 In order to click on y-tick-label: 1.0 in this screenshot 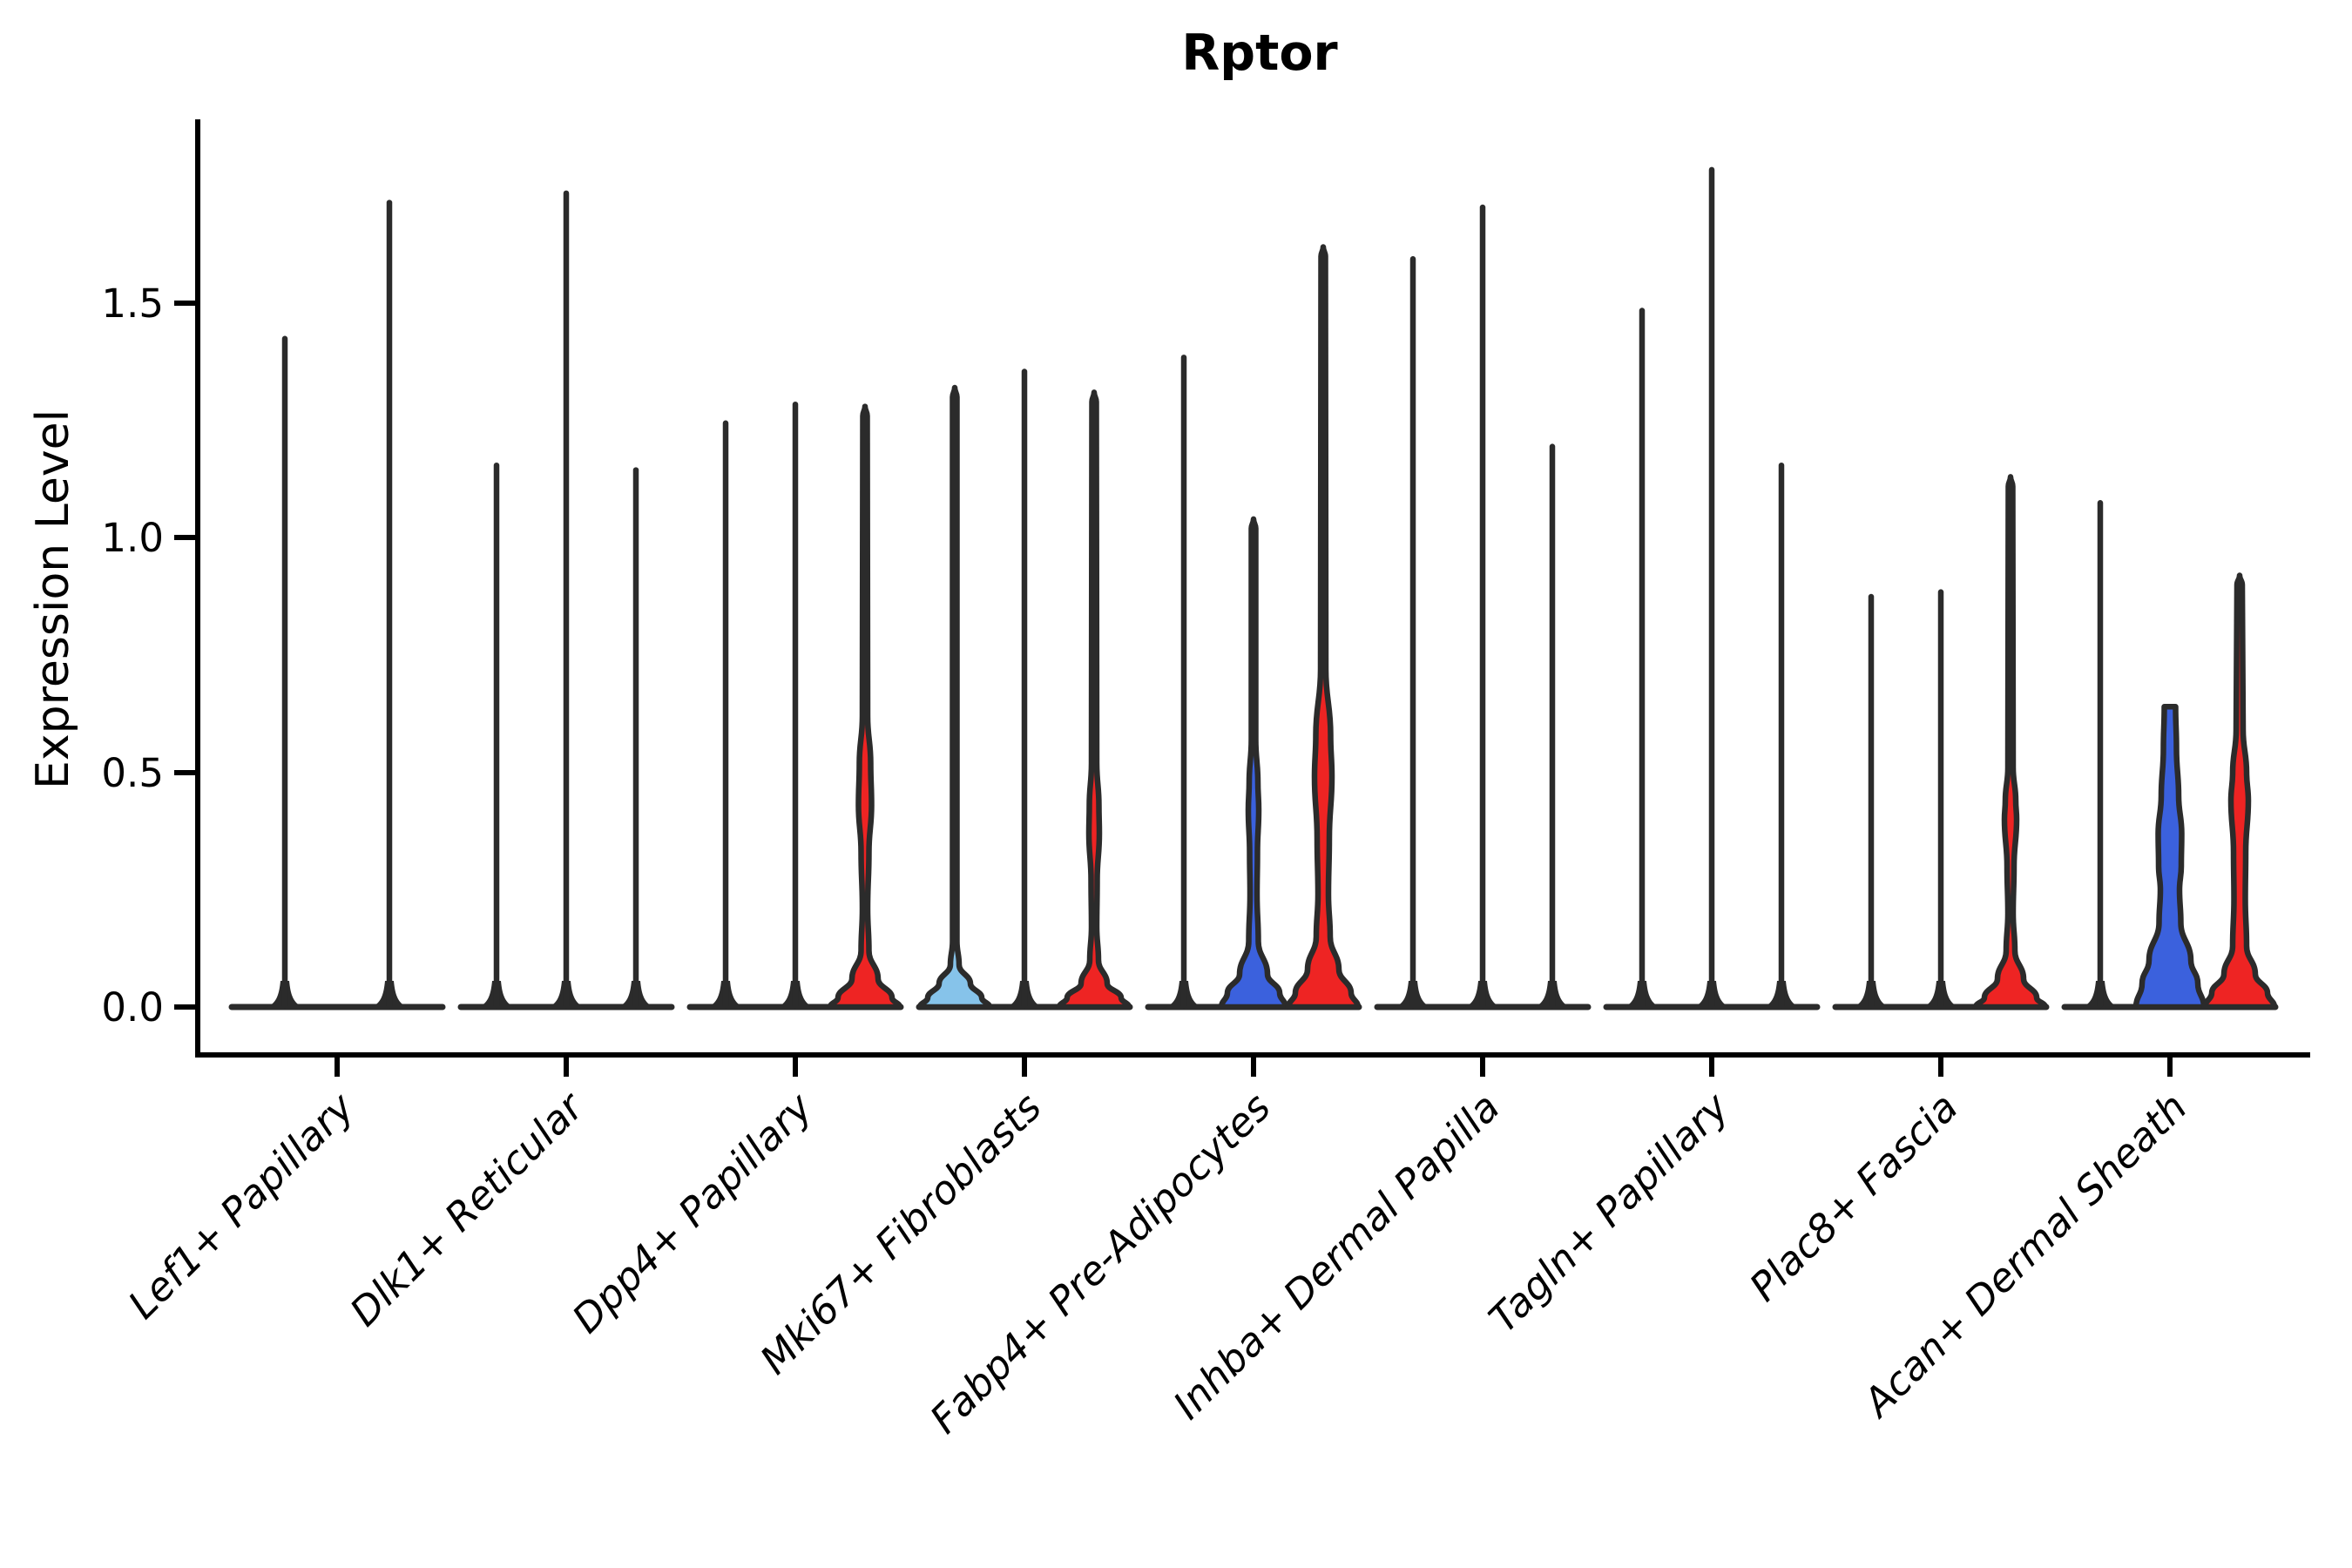, I will do `click(132, 538)`.